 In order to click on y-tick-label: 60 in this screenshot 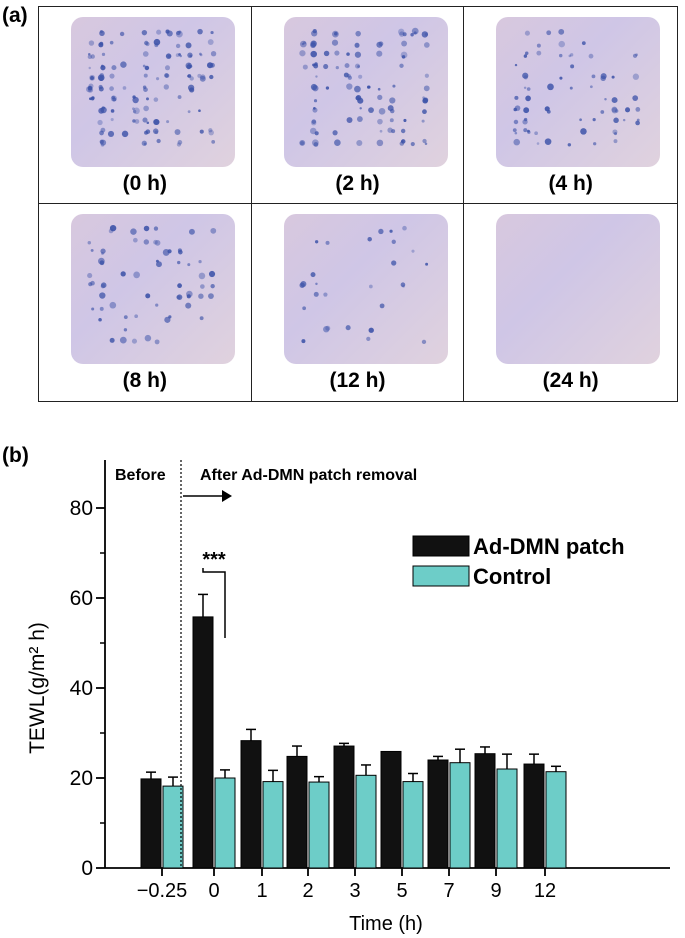, I will do `click(81, 598)`.